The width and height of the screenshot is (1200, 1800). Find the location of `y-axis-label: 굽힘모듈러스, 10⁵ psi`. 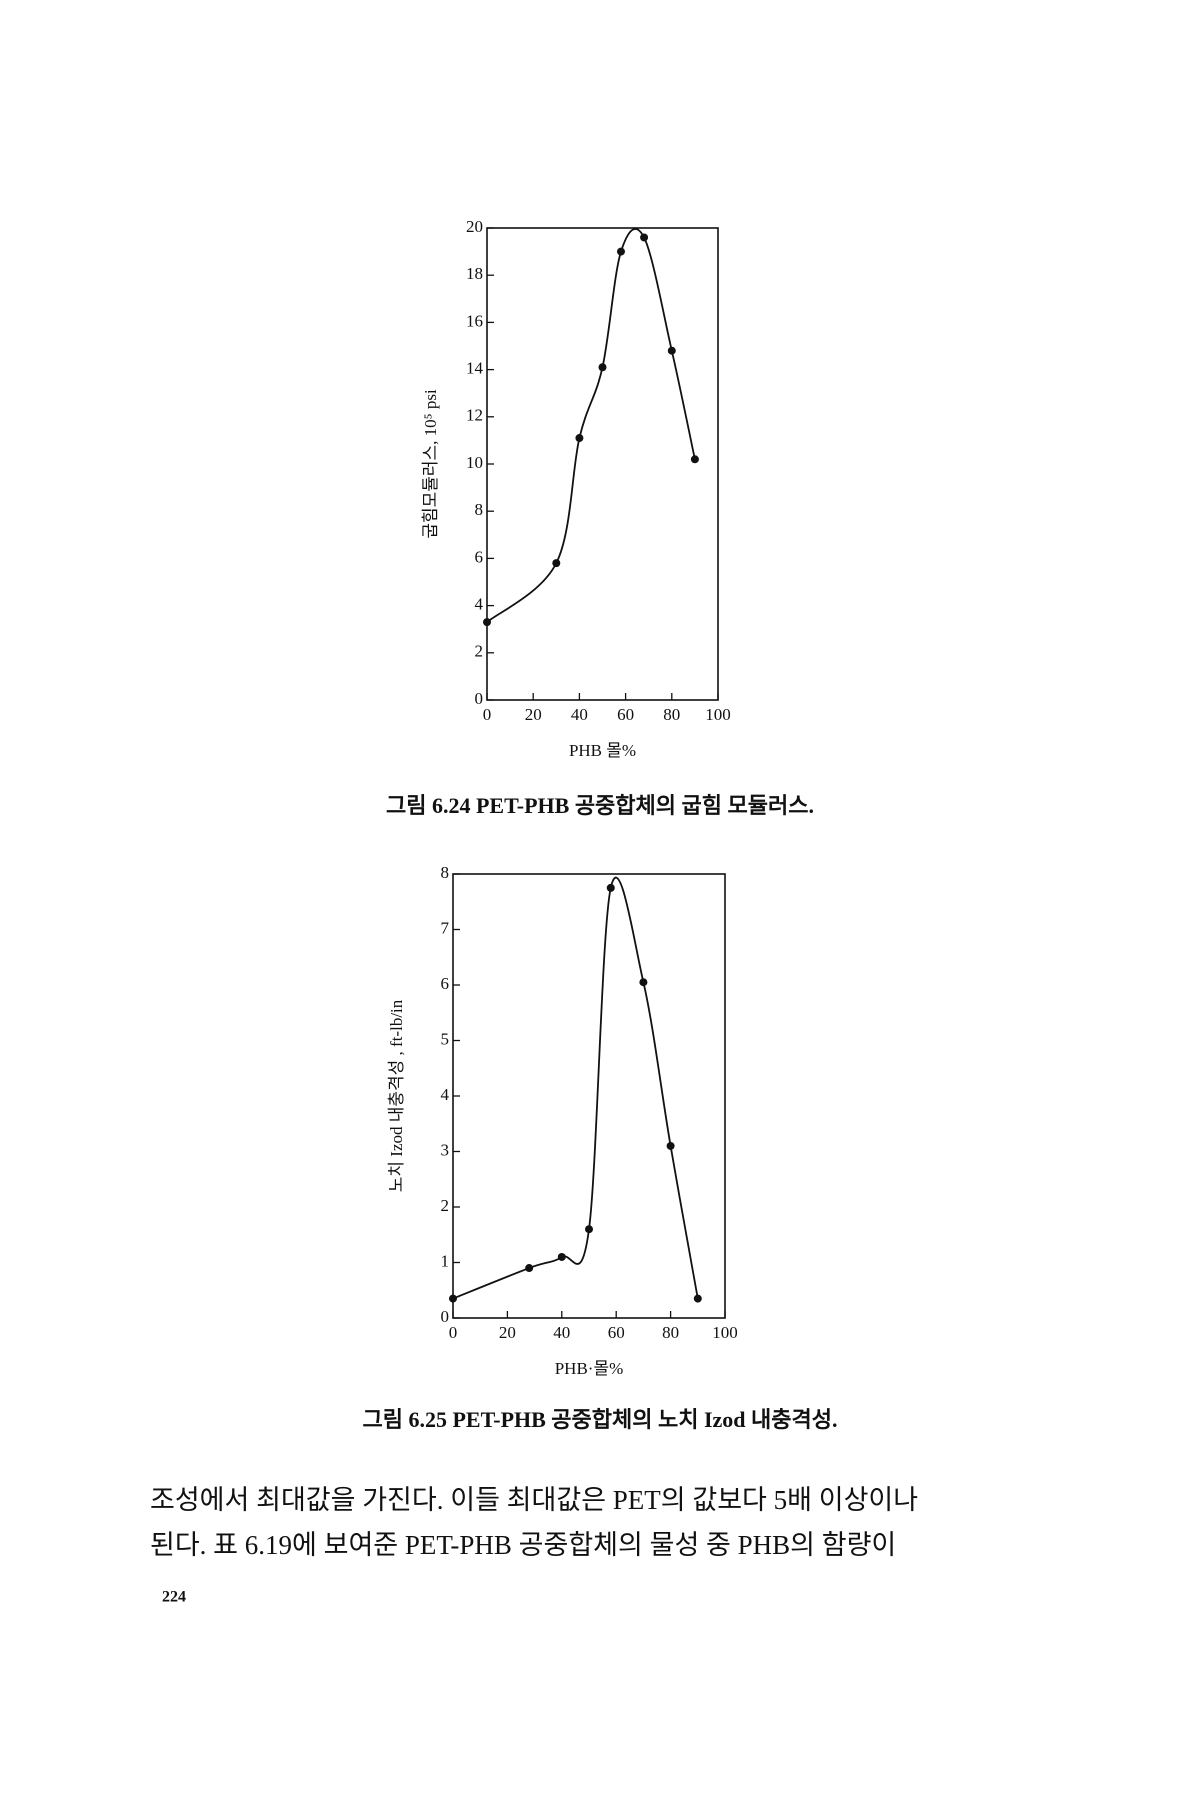

y-axis-label: 굽힘모듈러스, 10⁵ psi is located at coordinates (430, 464).